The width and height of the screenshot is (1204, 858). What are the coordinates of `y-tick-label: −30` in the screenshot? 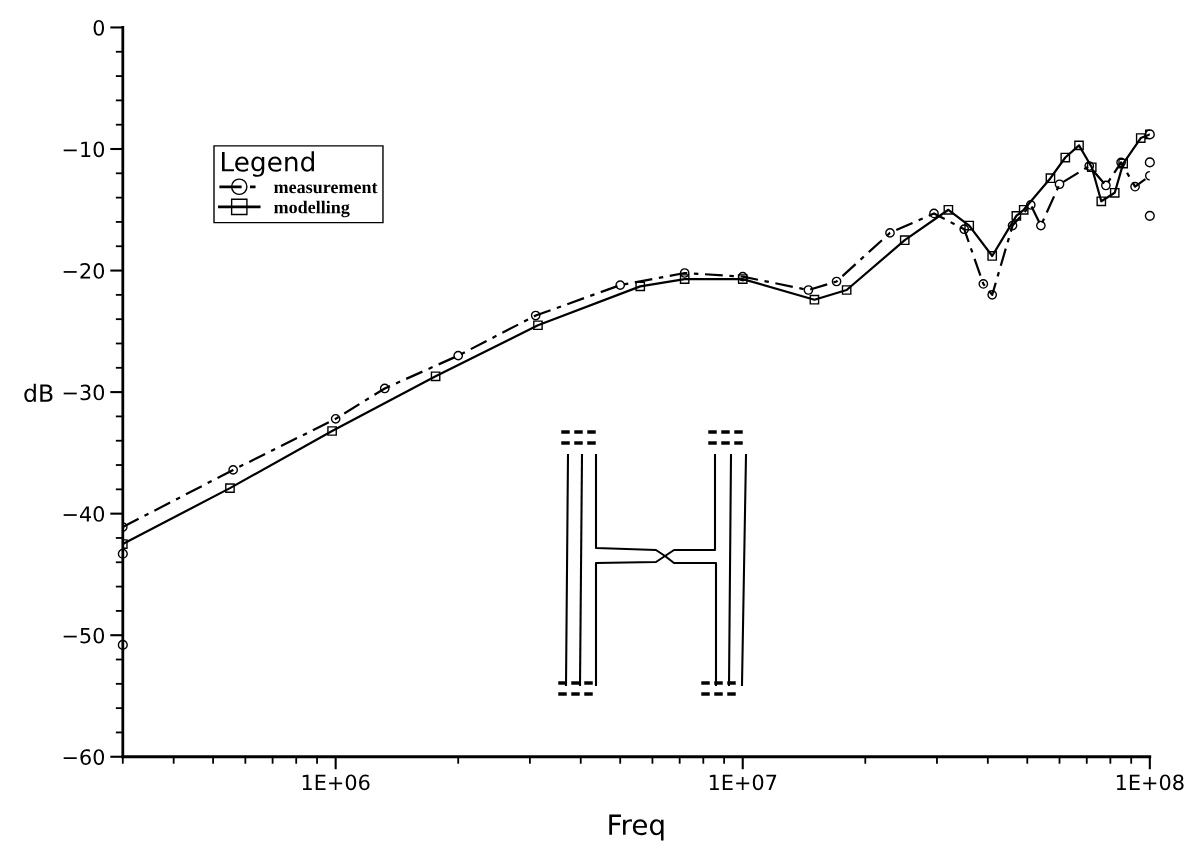 It's located at (84, 392).